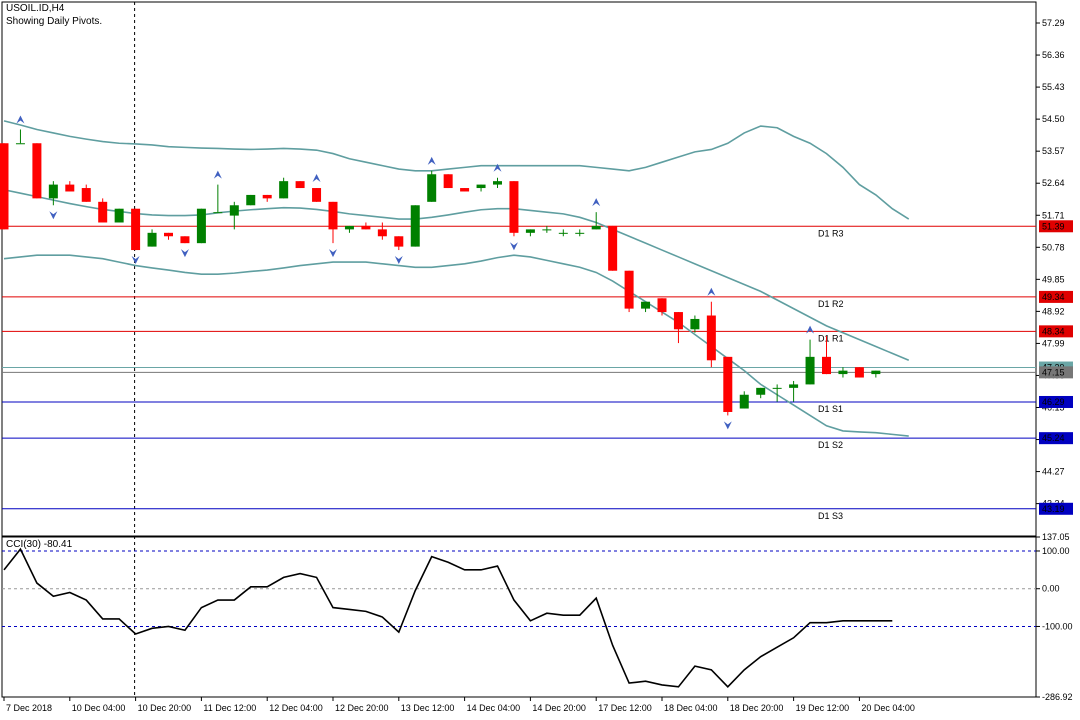 The width and height of the screenshot is (1080, 720). Describe the element at coordinates (54, 21) in the screenshot. I see `chart-subtitle: Showing Daily Pivots.` at that location.